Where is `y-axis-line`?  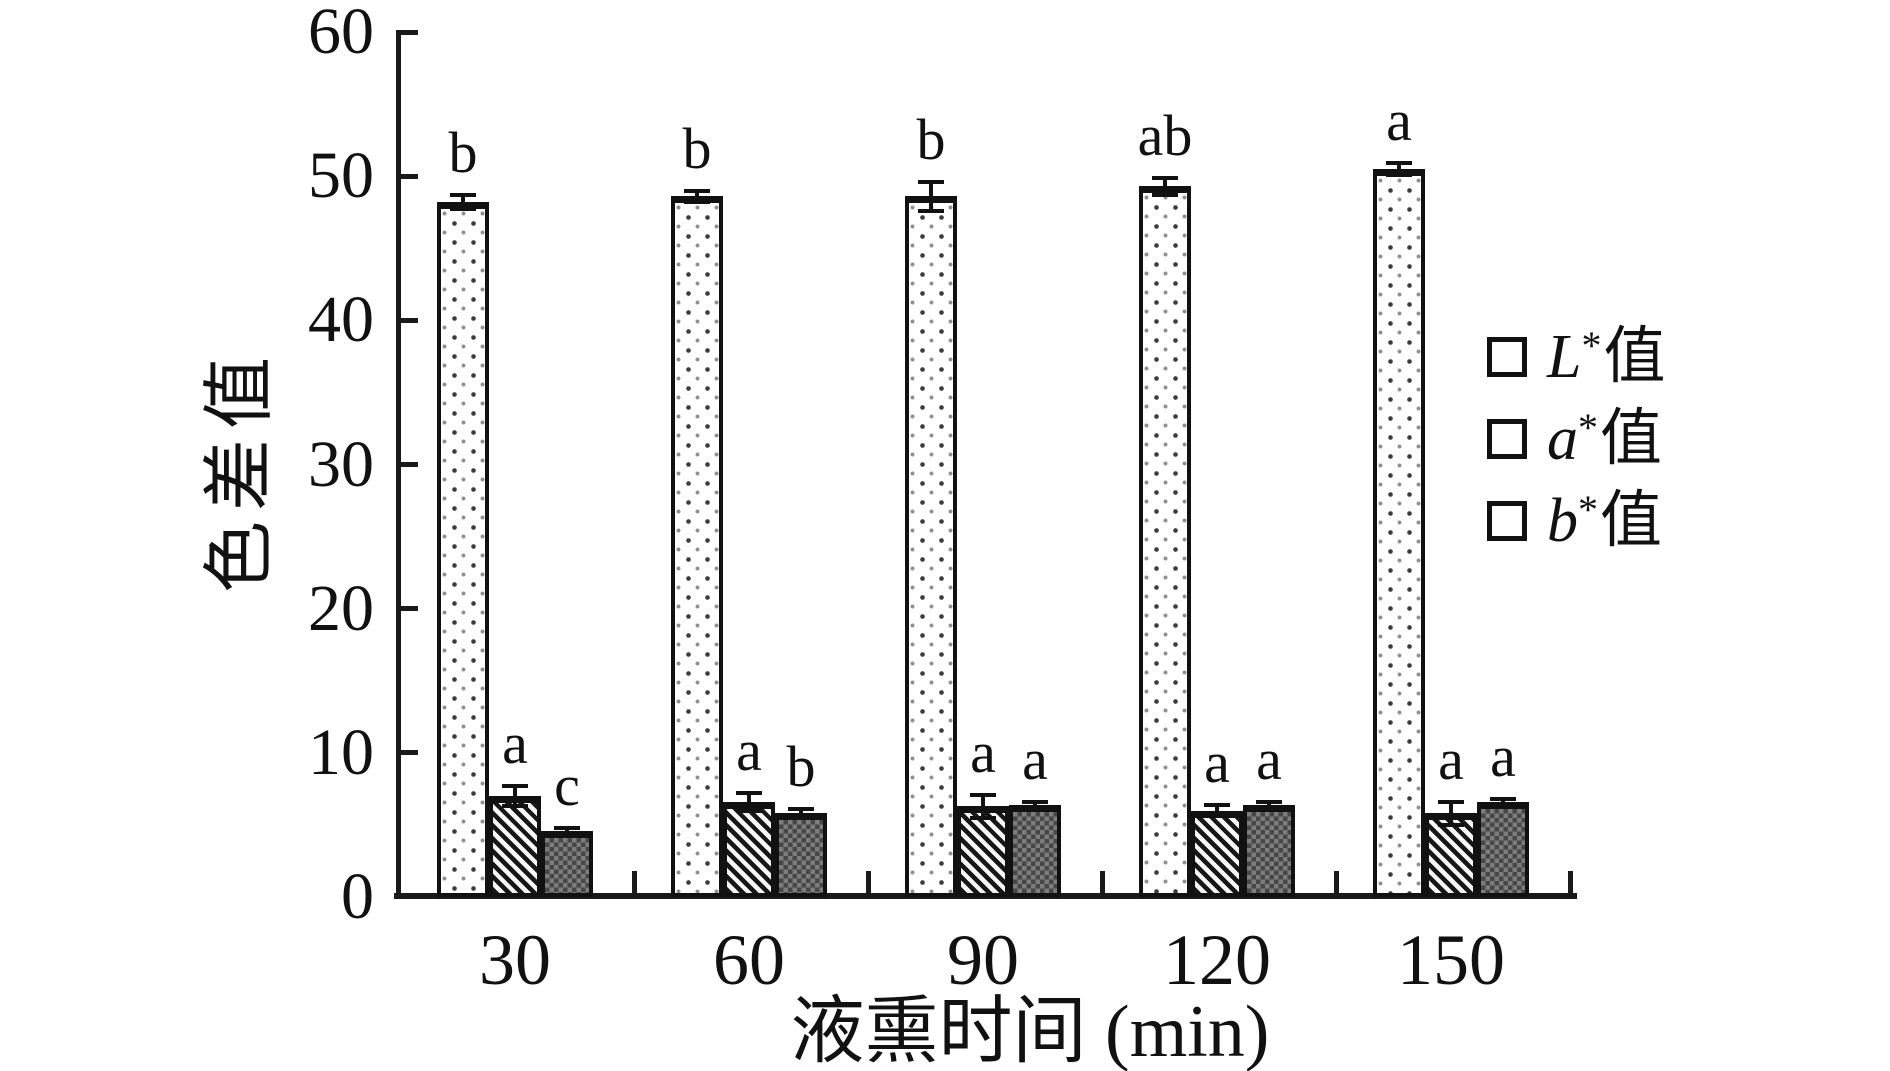 y-axis-line is located at coordinates (398, 464).